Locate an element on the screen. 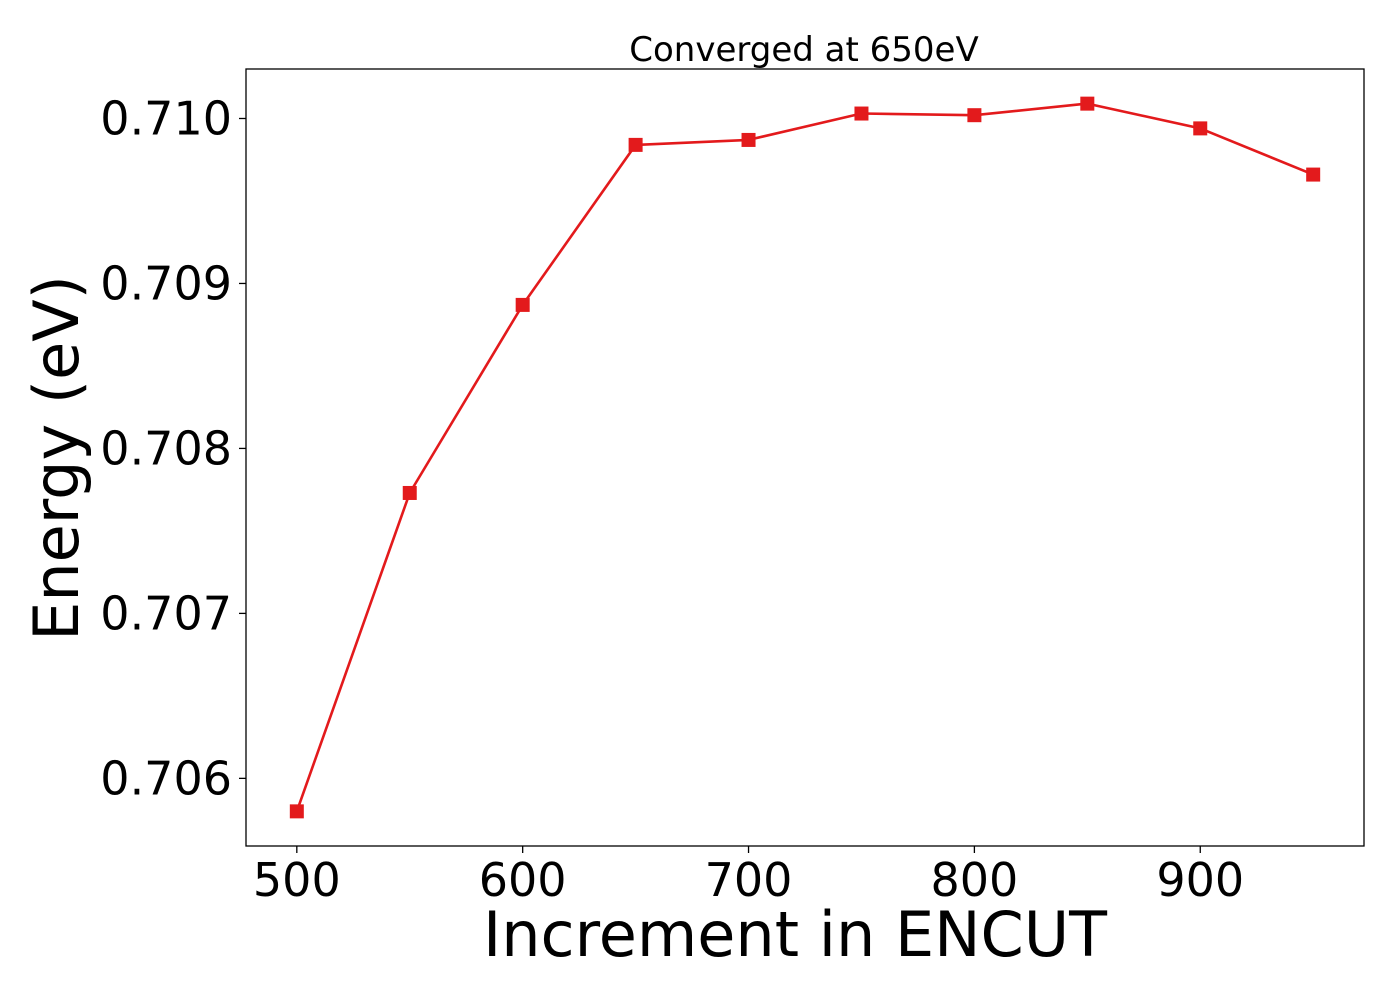 Image resolution: width=1400 pixels, height=1000 pixels. x-axis-label: Increment in ENCUT is located at coordinates (795, 934).